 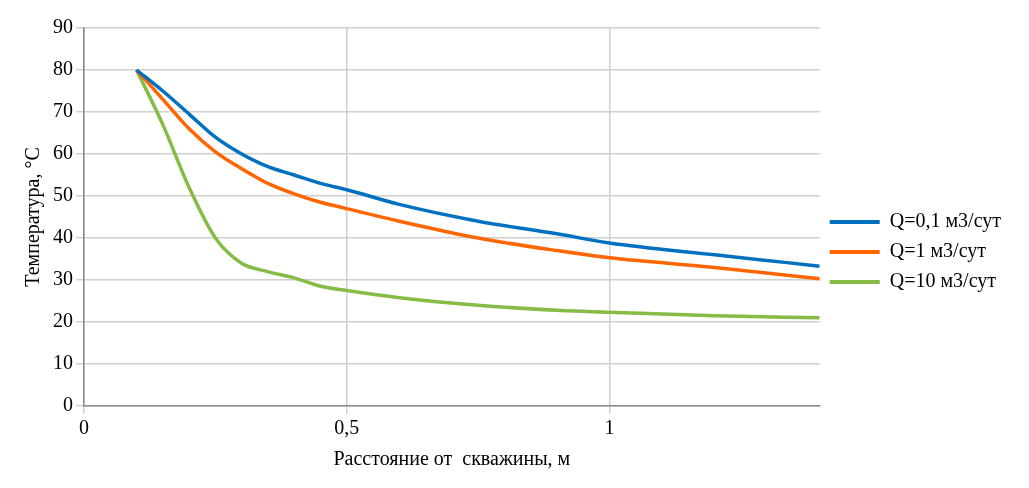 What do you see at coordinates (452, 458) in the screenshot?
I see `x-axis-title: Расстояние от скважины, м` at bounding box center [452, 458].